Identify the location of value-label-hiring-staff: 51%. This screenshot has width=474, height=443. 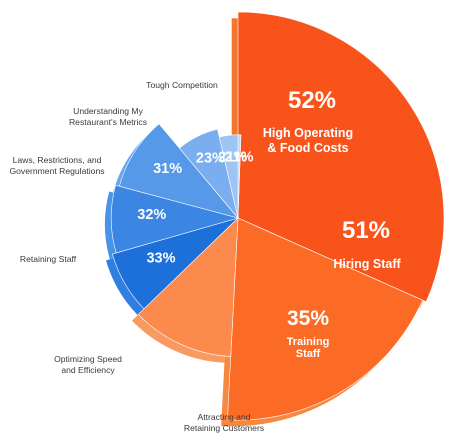
(366, 230).